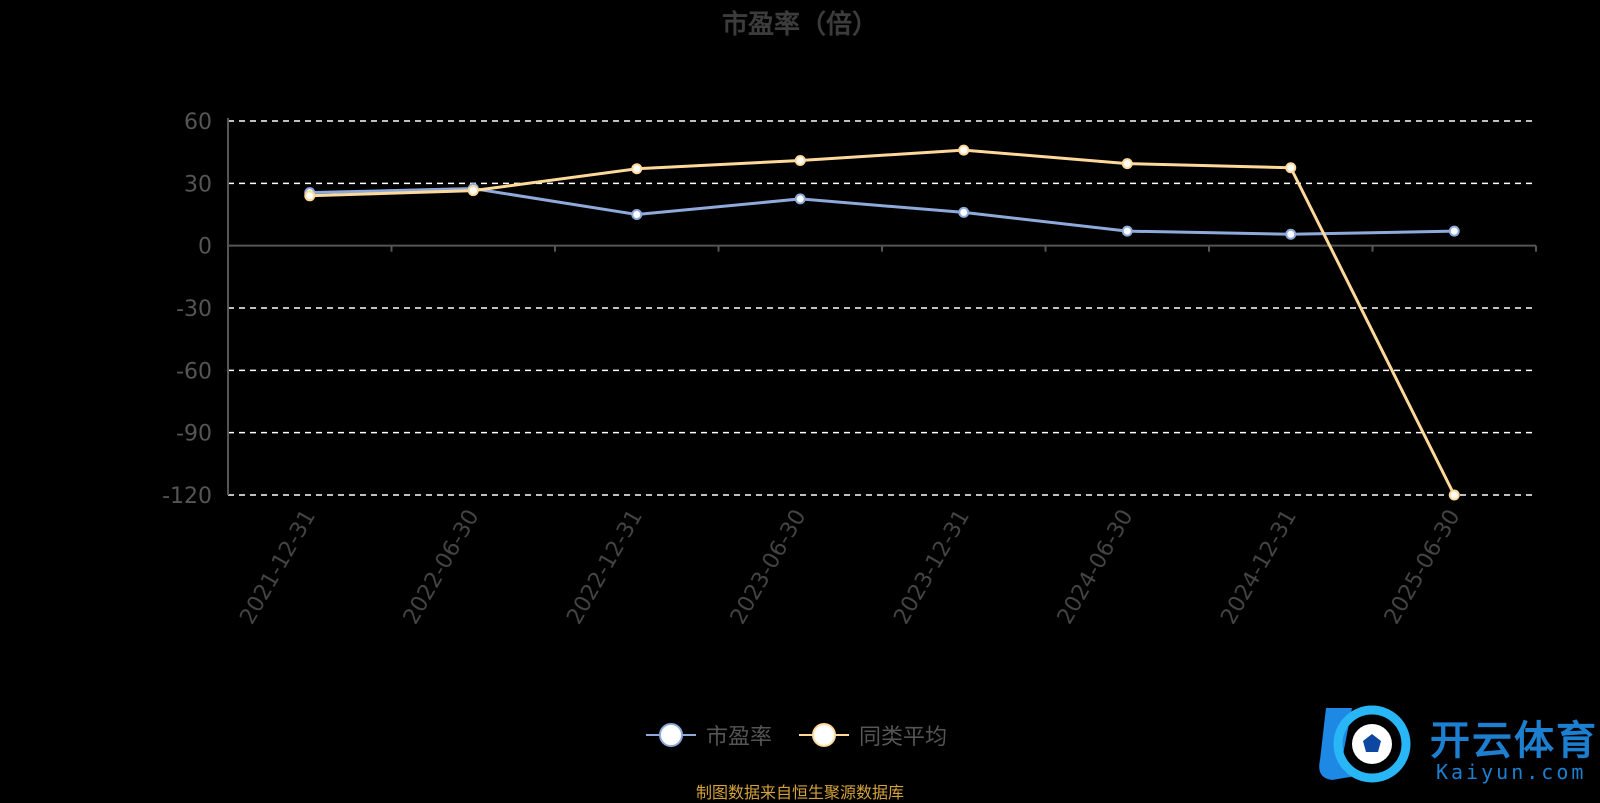 The width and height of the screenshot is (1600, 803). I want to click on soccer-ball-logo-icon, so click(1365, 744).